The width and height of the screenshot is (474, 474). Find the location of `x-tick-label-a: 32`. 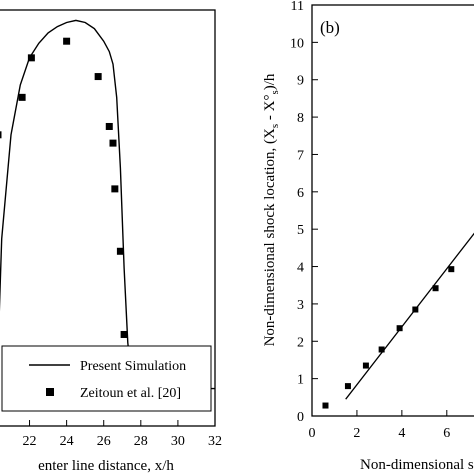

x-tick-label-a: 32 is located at coordinates (215, 441).